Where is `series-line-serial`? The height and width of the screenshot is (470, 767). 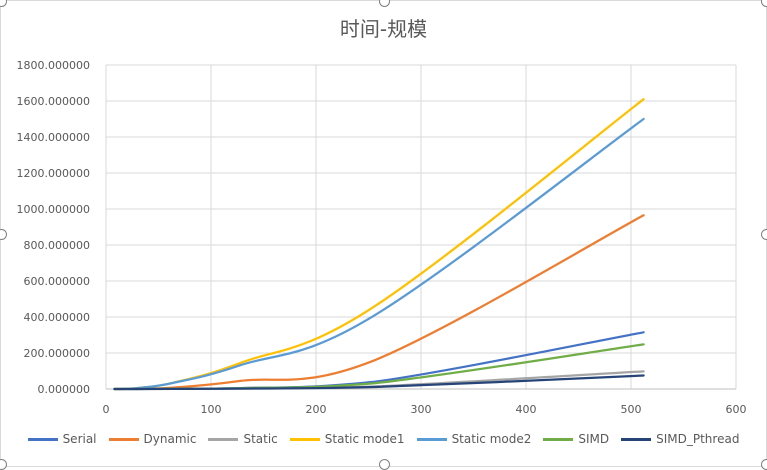 series-line-serial is located at coordinates (379, 361).